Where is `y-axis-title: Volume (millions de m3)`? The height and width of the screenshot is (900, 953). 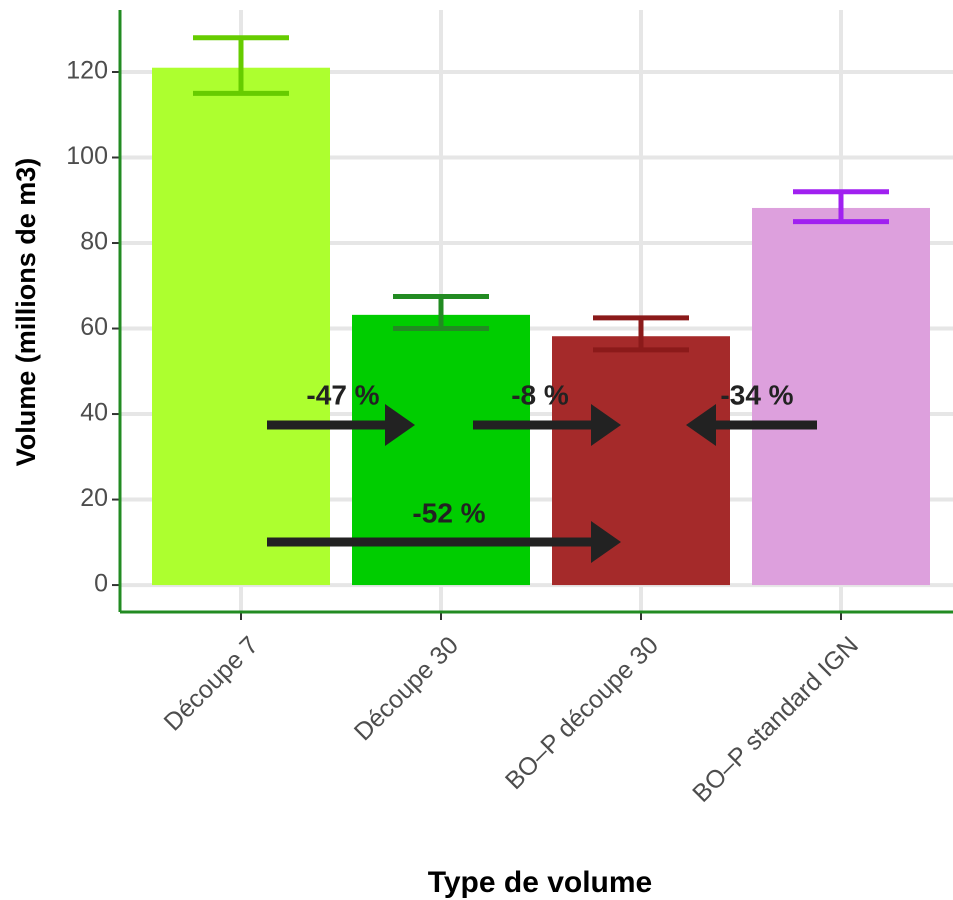 y-axis-title: Volume (millions de m3) is located at coordinates (26, 312).